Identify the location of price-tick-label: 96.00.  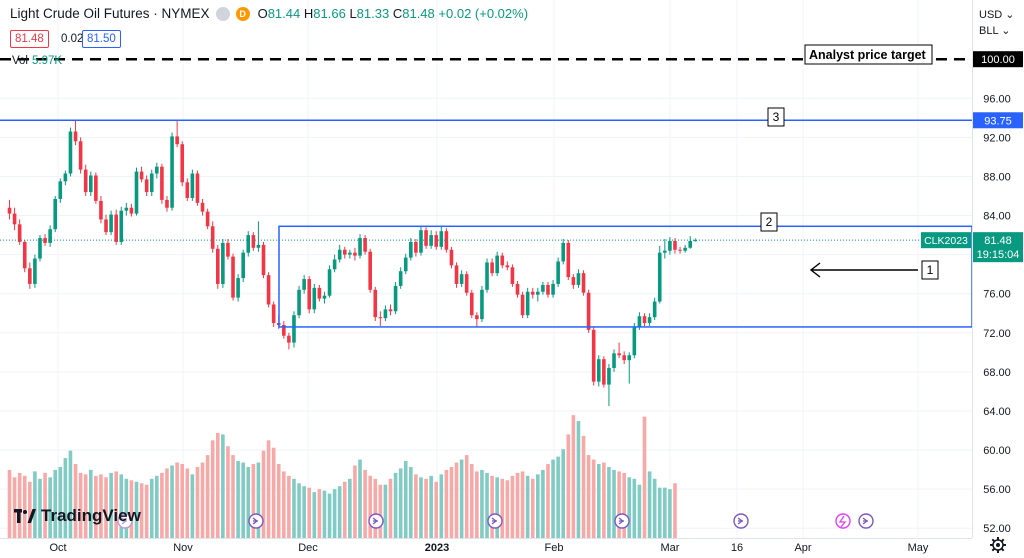
(997, 99).